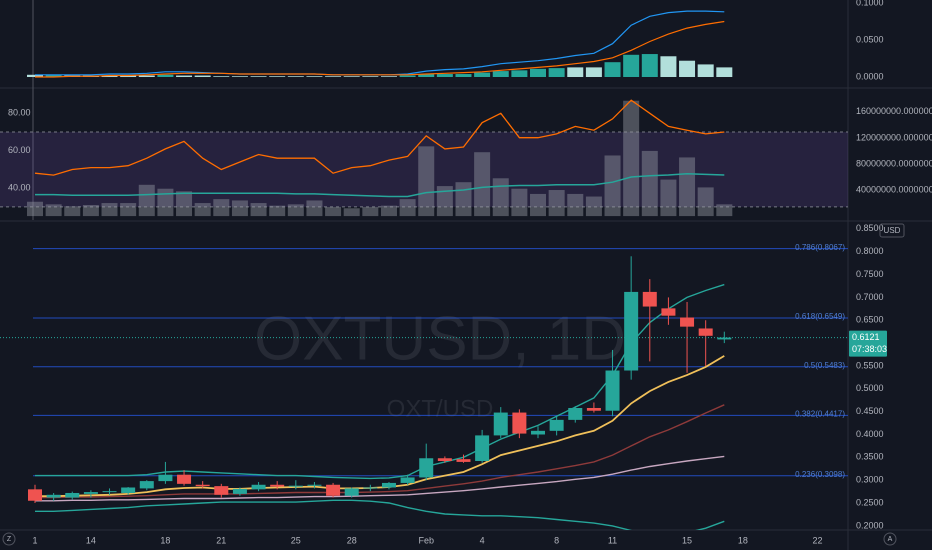 The image size is (932, 550). I want to click on x-tick-label: 8, so click(556, 540).